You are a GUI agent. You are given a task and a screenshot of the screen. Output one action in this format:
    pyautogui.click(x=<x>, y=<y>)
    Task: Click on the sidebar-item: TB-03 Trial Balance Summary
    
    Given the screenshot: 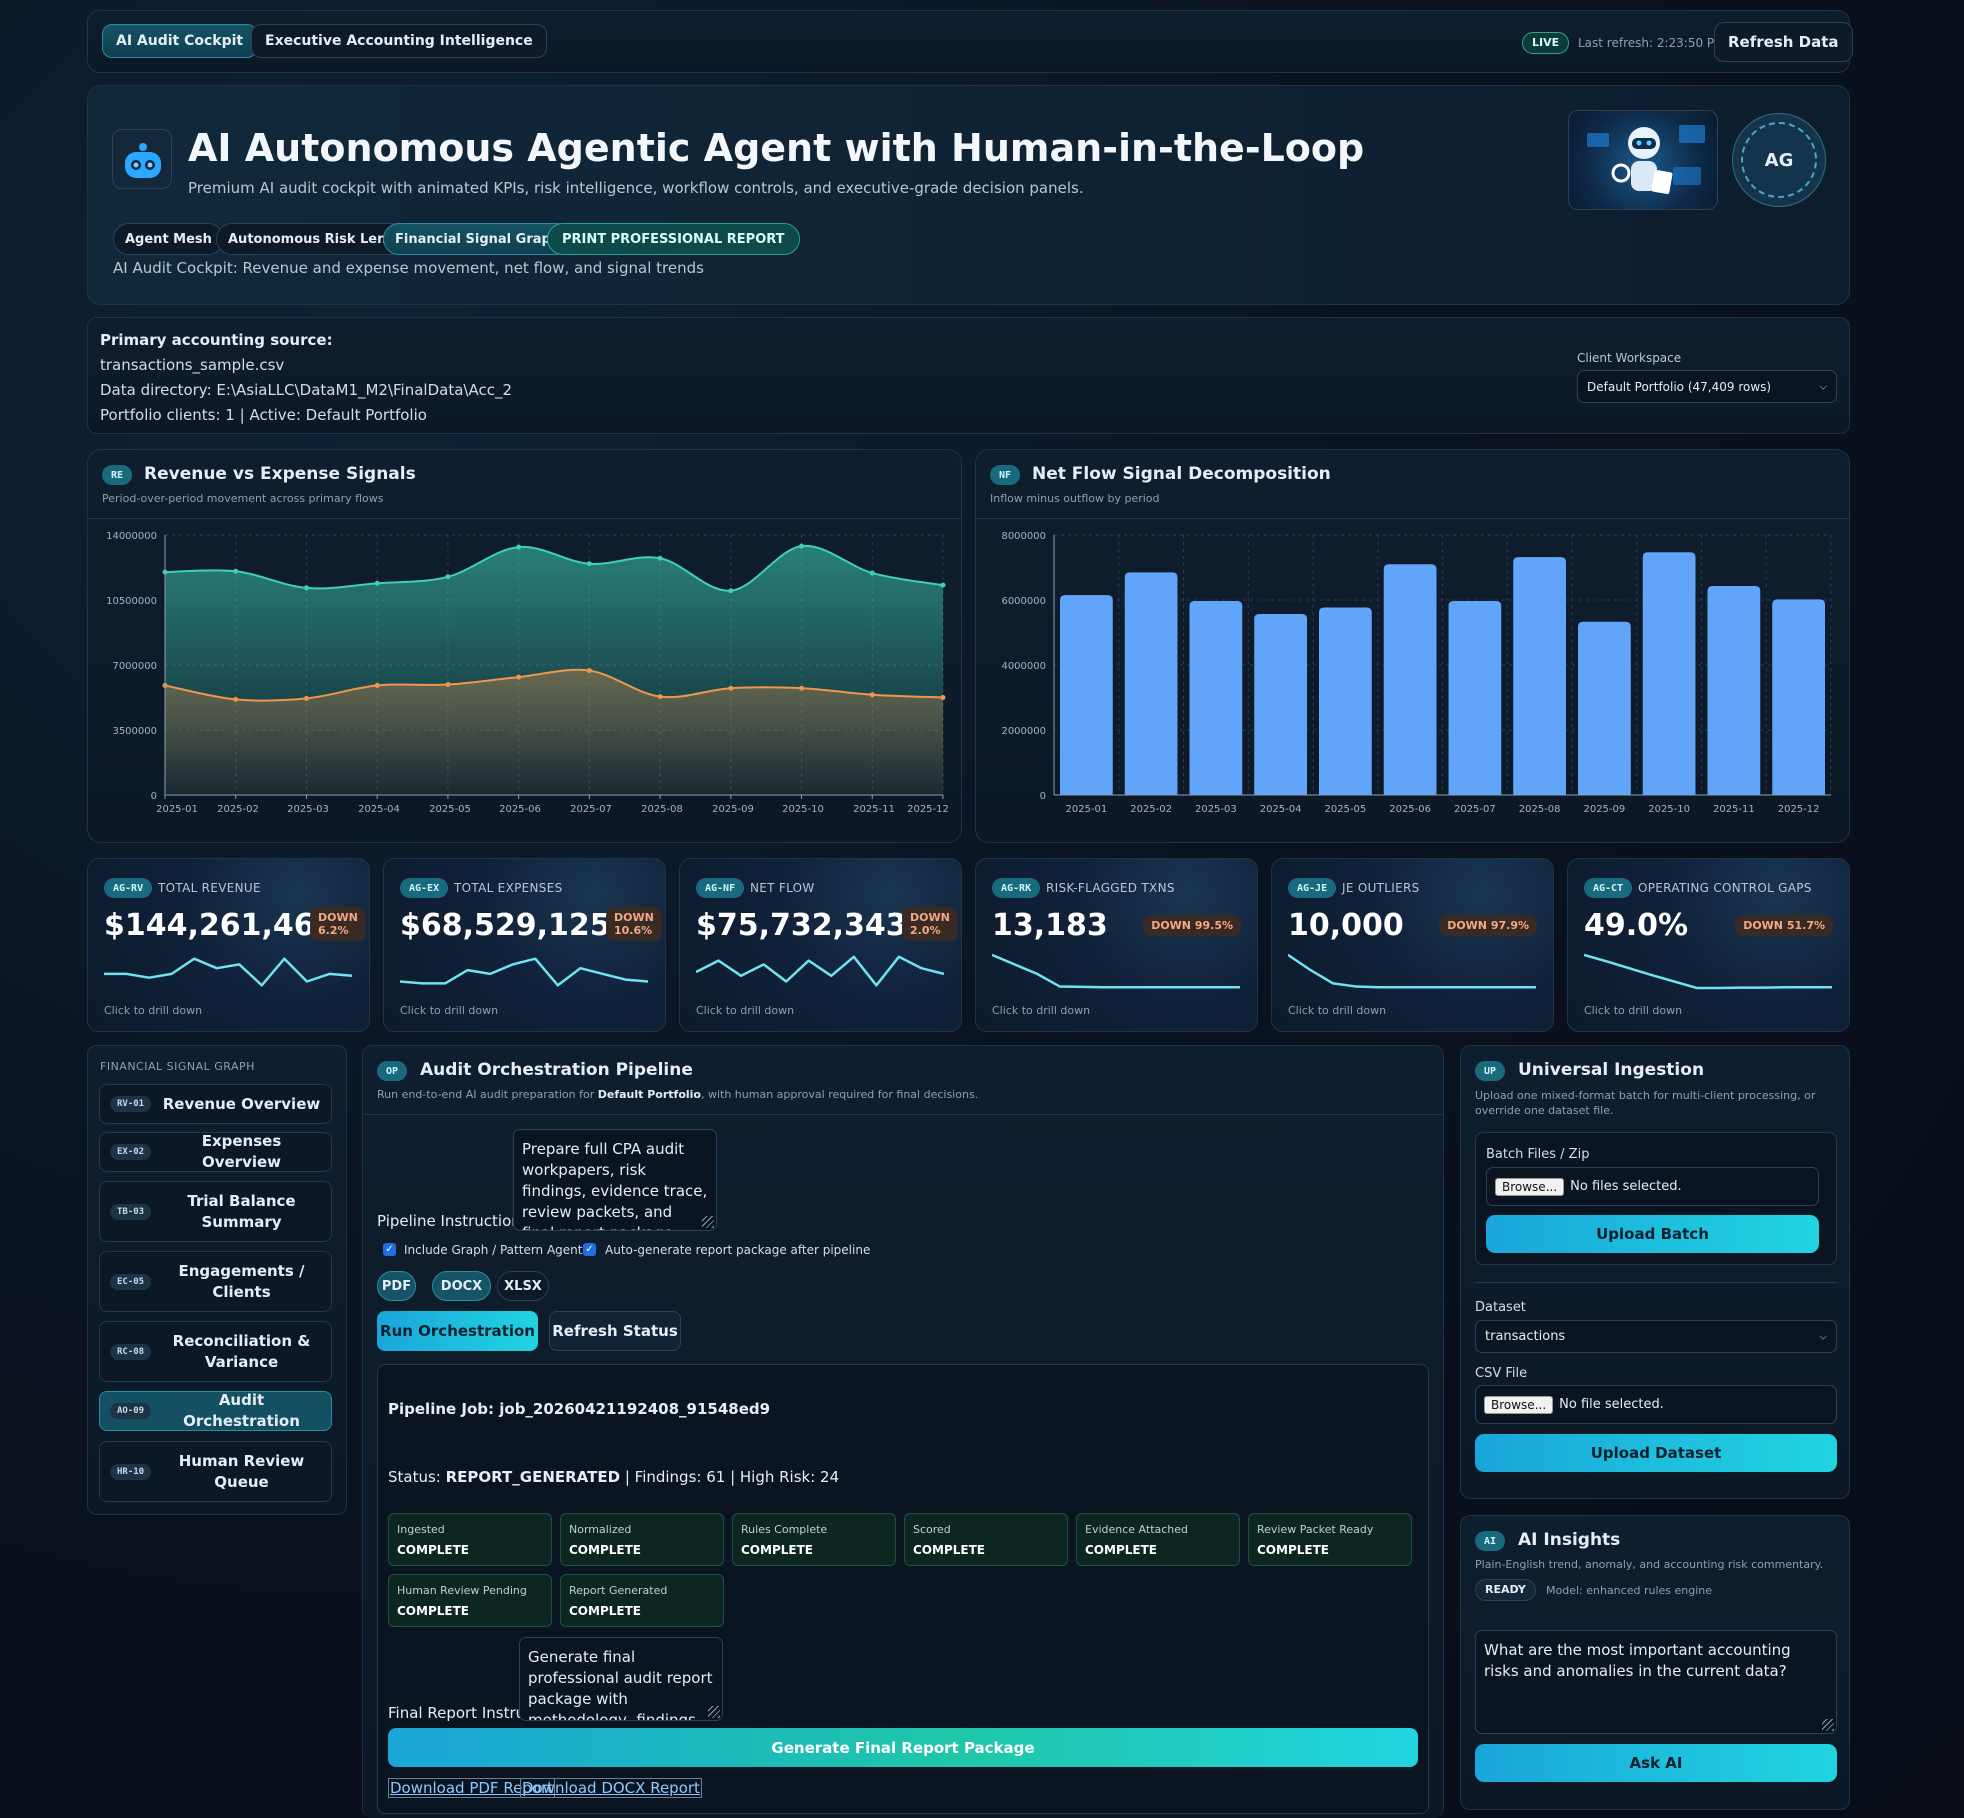 What is the action you would take?
    pyautogui.click(x=215, y=1211)
    